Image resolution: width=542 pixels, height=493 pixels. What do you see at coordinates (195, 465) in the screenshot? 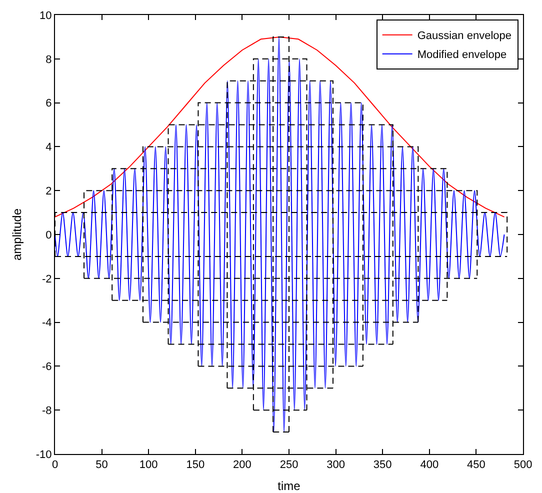
I see `x-tick-label: 150` at bounding box center [195, 465].